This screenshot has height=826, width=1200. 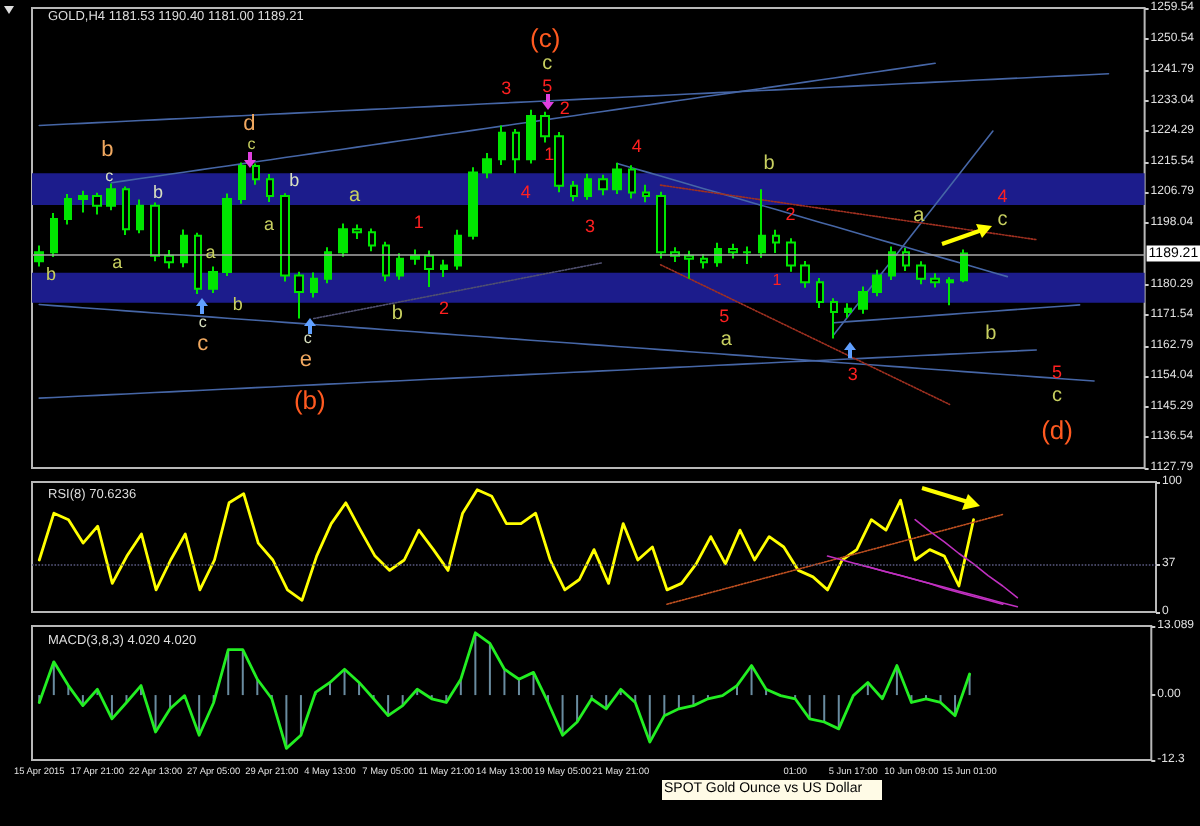 What do you see at coordinates (1057, 430) in the screenshot?
I see `annotation: (d)` at bounding box center [1057, 430].